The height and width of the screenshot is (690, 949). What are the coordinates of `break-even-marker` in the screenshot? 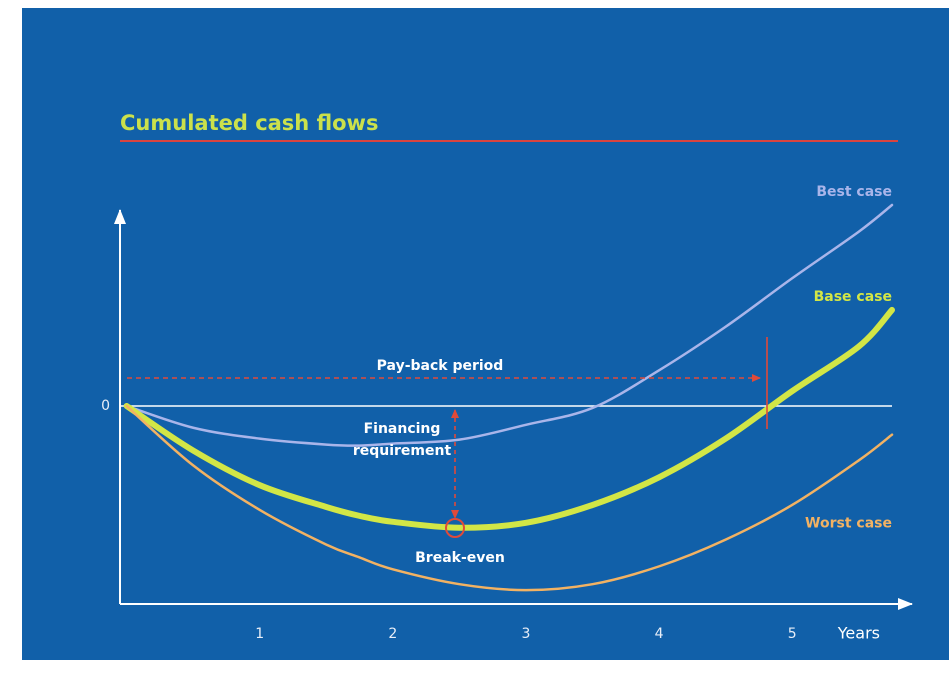 It's located at (455, 528).